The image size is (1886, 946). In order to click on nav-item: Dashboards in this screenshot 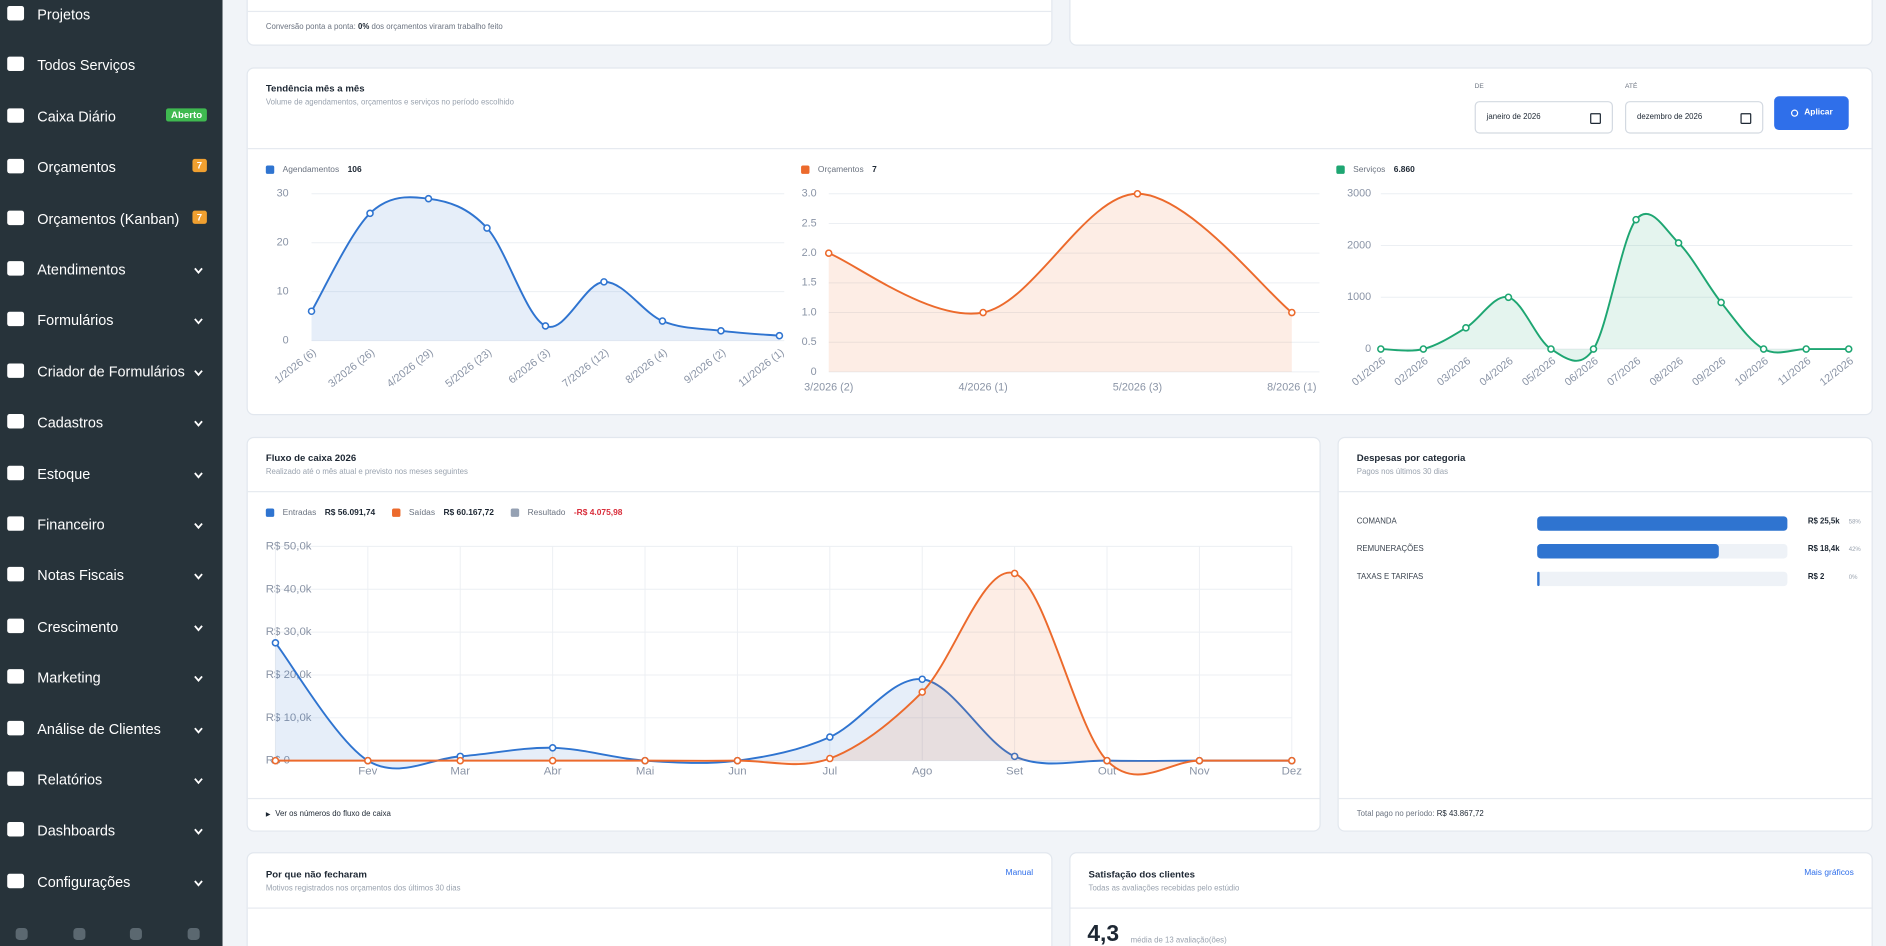, I will do `click(111, 830)`.